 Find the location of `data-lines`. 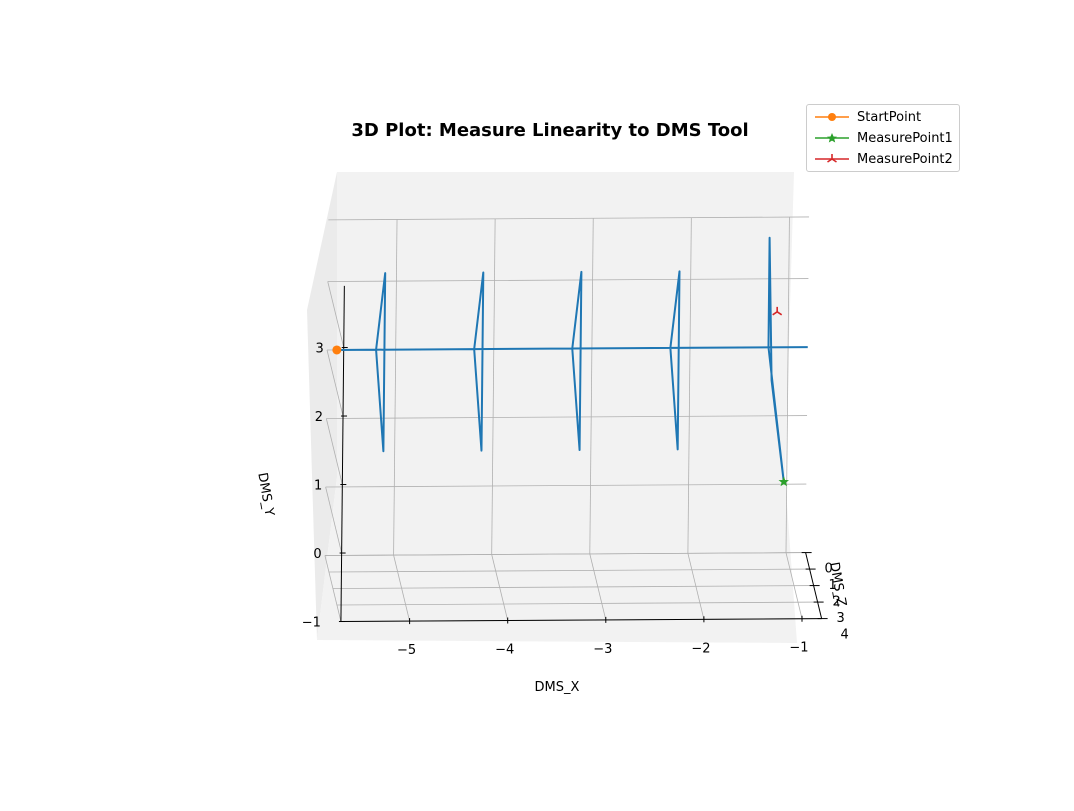

data-lines is located at coordinates (571, 359).